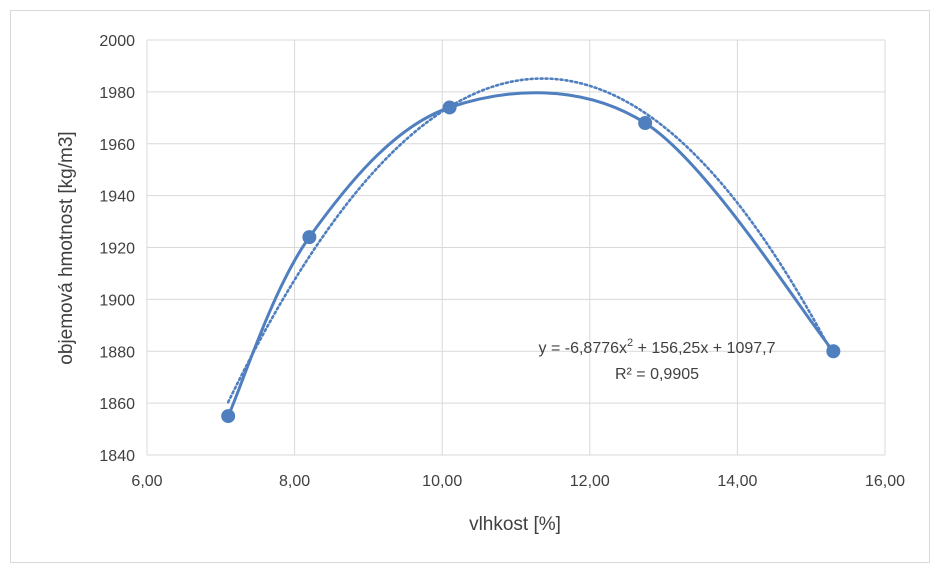 Image resolution: width=932 pixels, height=565 pixels. I want to click on x-tick-label: 8,00, so click(294, 481).